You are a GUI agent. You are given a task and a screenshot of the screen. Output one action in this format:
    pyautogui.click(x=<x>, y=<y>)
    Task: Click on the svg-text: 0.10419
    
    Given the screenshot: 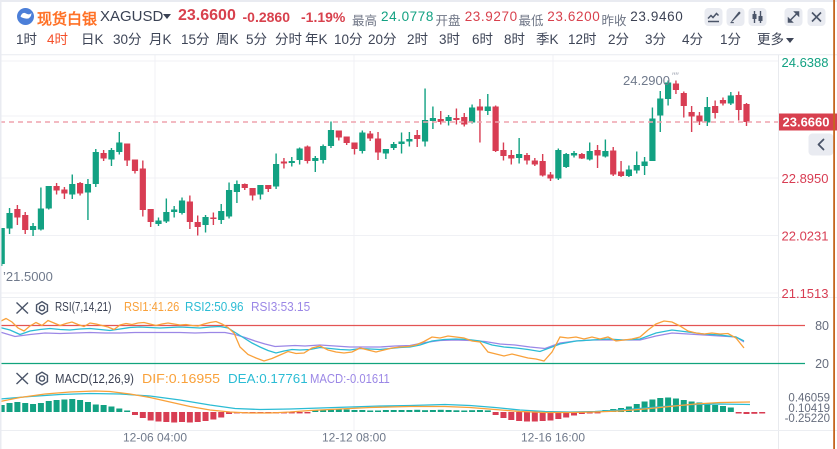 What is the action you would take?
    pyautogui.click(x=809, y=409)
    